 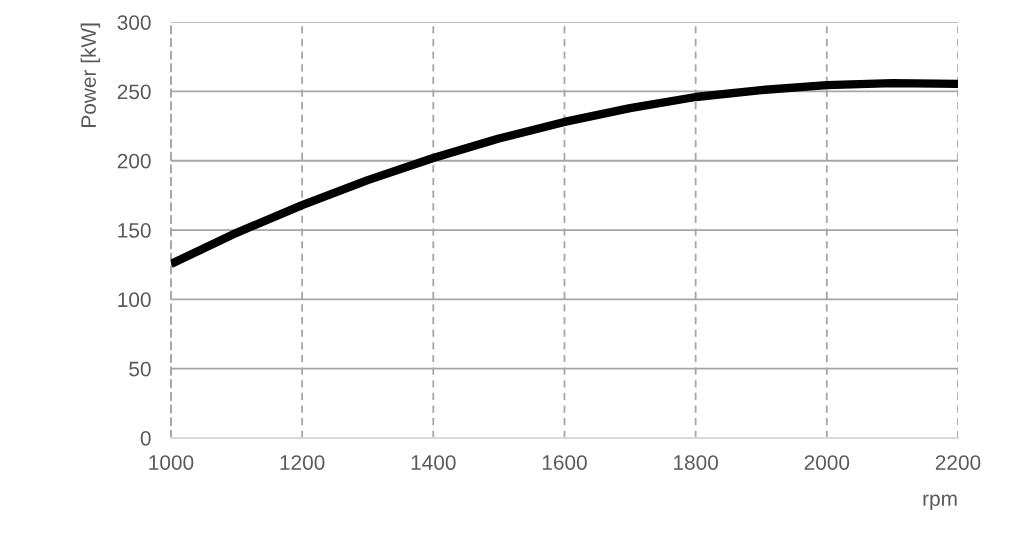 I want to click on y-axis-title: Power [kW], so click(x=90, y=75).